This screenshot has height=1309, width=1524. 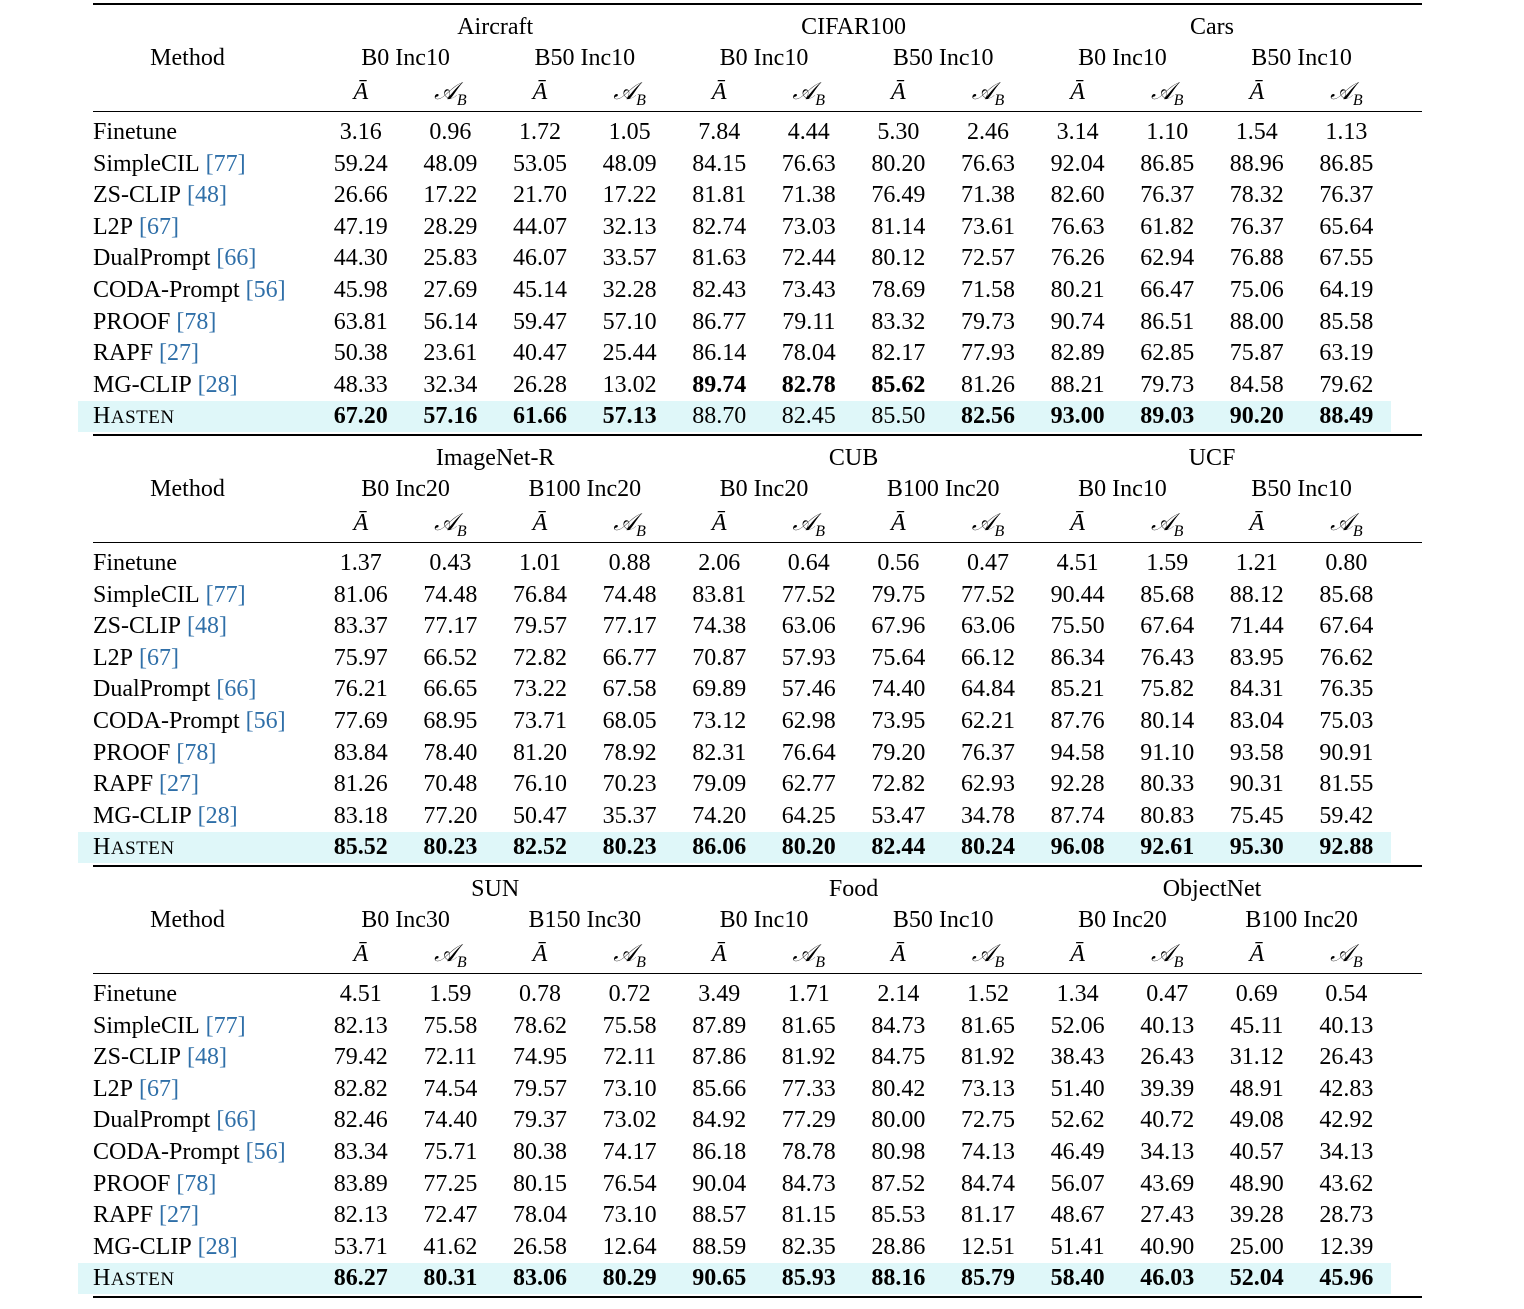 I want to click on value-cell: 77.52, so click(x=808, y=594).